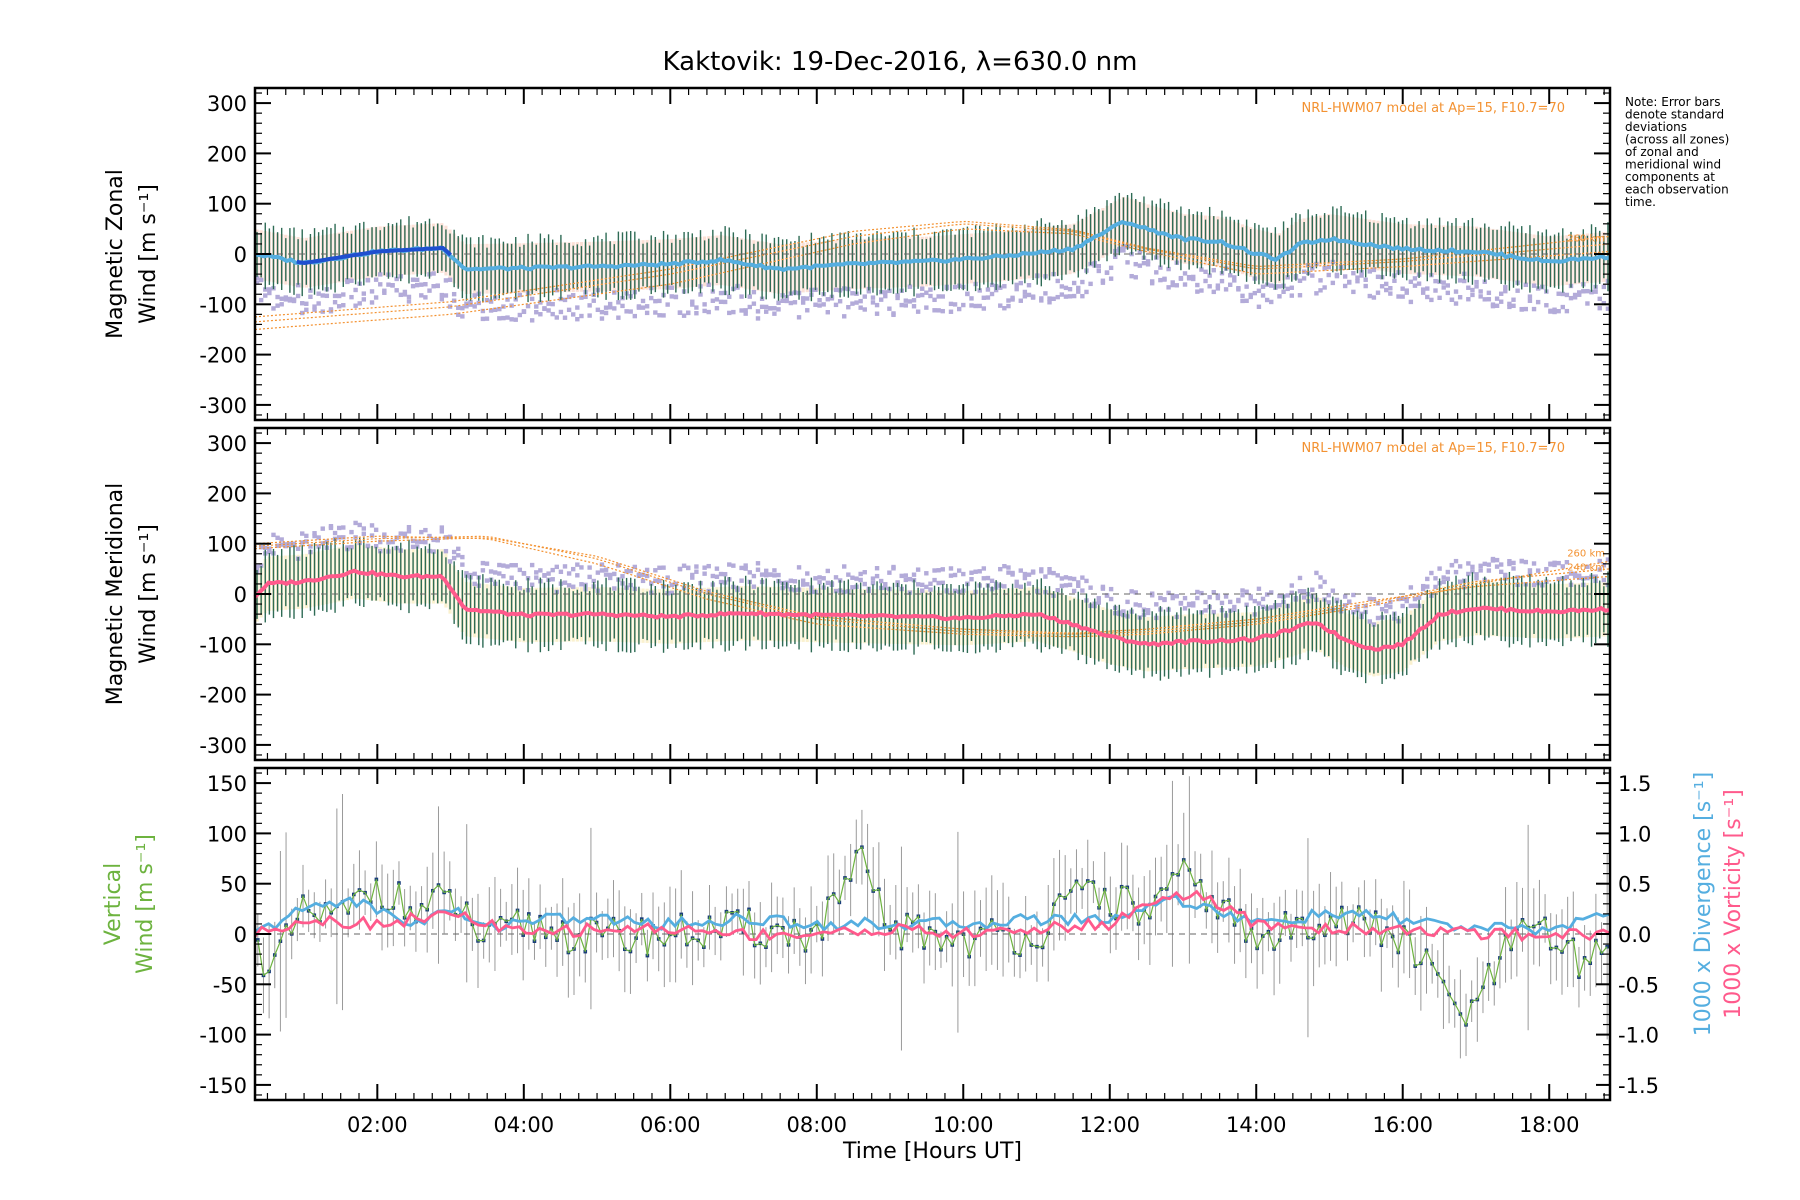 The image size is (1800, 1200). What do you see at coordinates (227, 205) in the screenshot?
I see `y-tick-label: 100` at bounding box center [227, 205].